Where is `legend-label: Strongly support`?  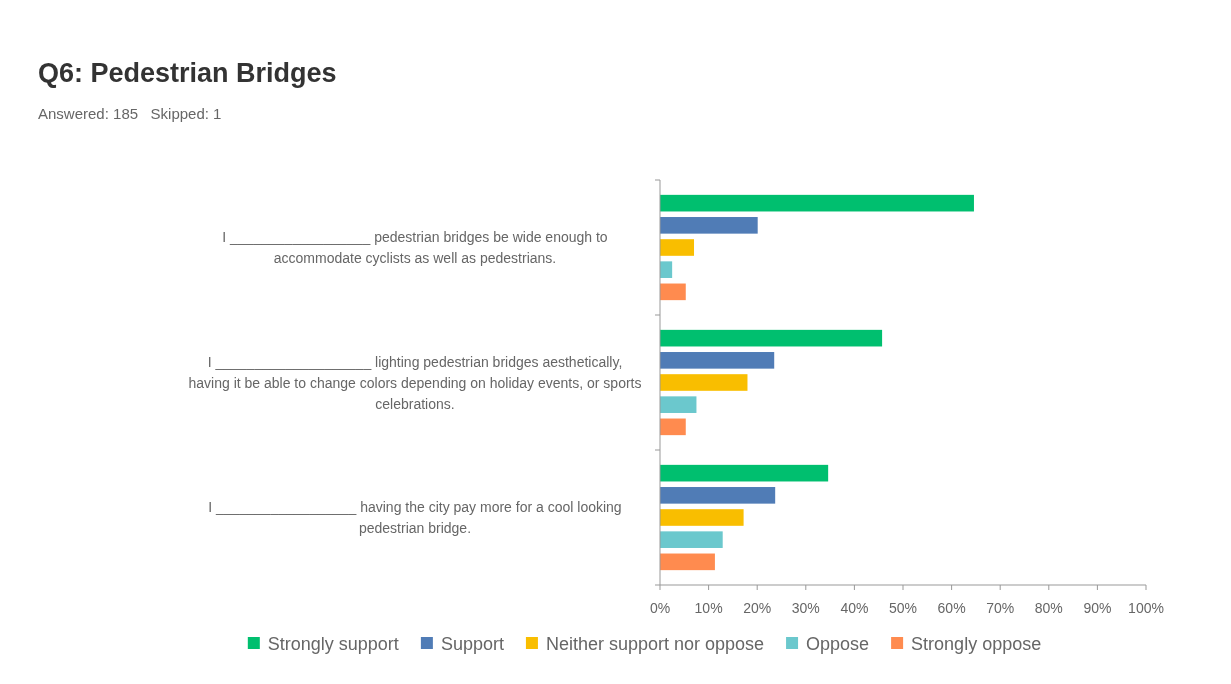 legend-label: Strongly support is located at coordinates (333, 644).